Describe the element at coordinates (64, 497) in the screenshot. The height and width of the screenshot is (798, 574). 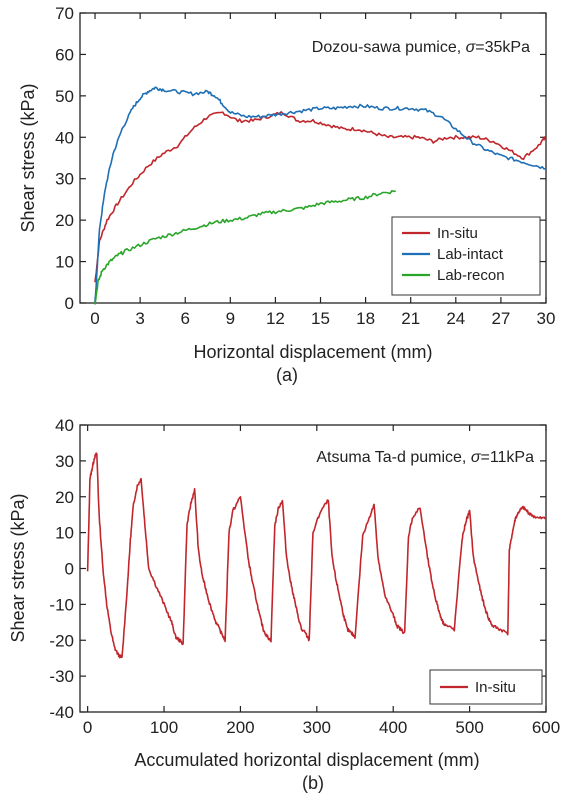
I see `y-tick-label-b: 20` at that location.